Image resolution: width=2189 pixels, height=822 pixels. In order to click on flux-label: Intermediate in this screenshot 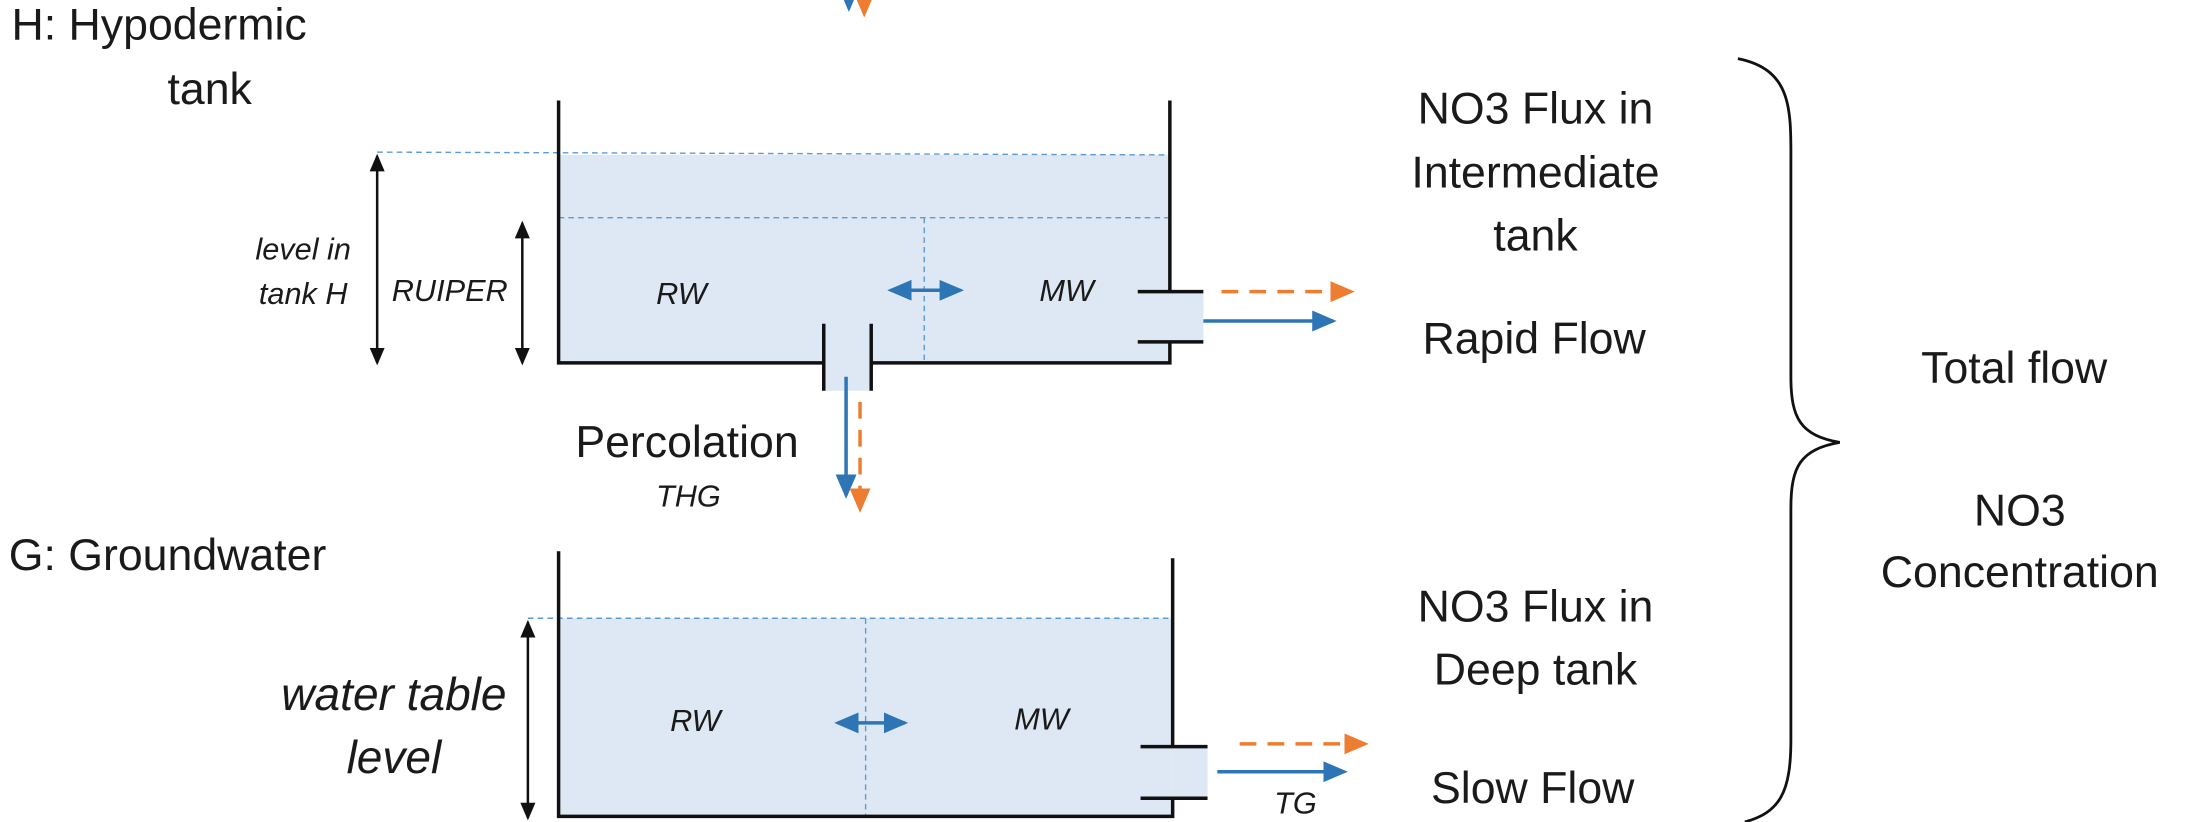, I will do `click(1535, 173)`.